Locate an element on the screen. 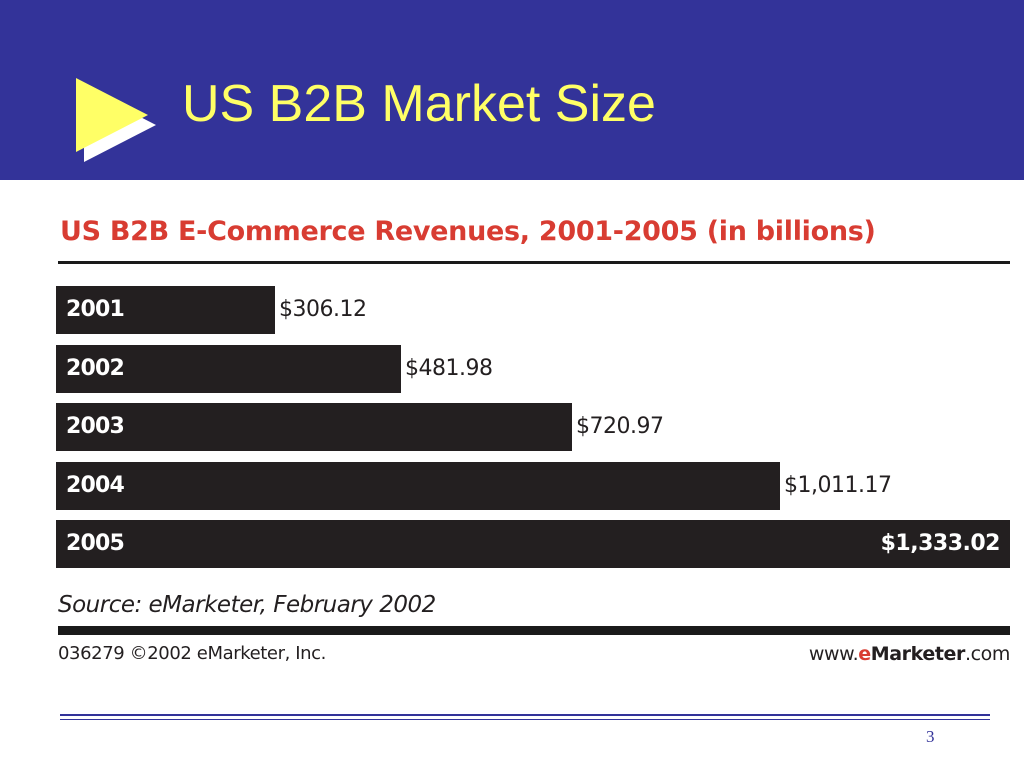  website-link: www.eMarketer.com is located at coordinates (909, 654).